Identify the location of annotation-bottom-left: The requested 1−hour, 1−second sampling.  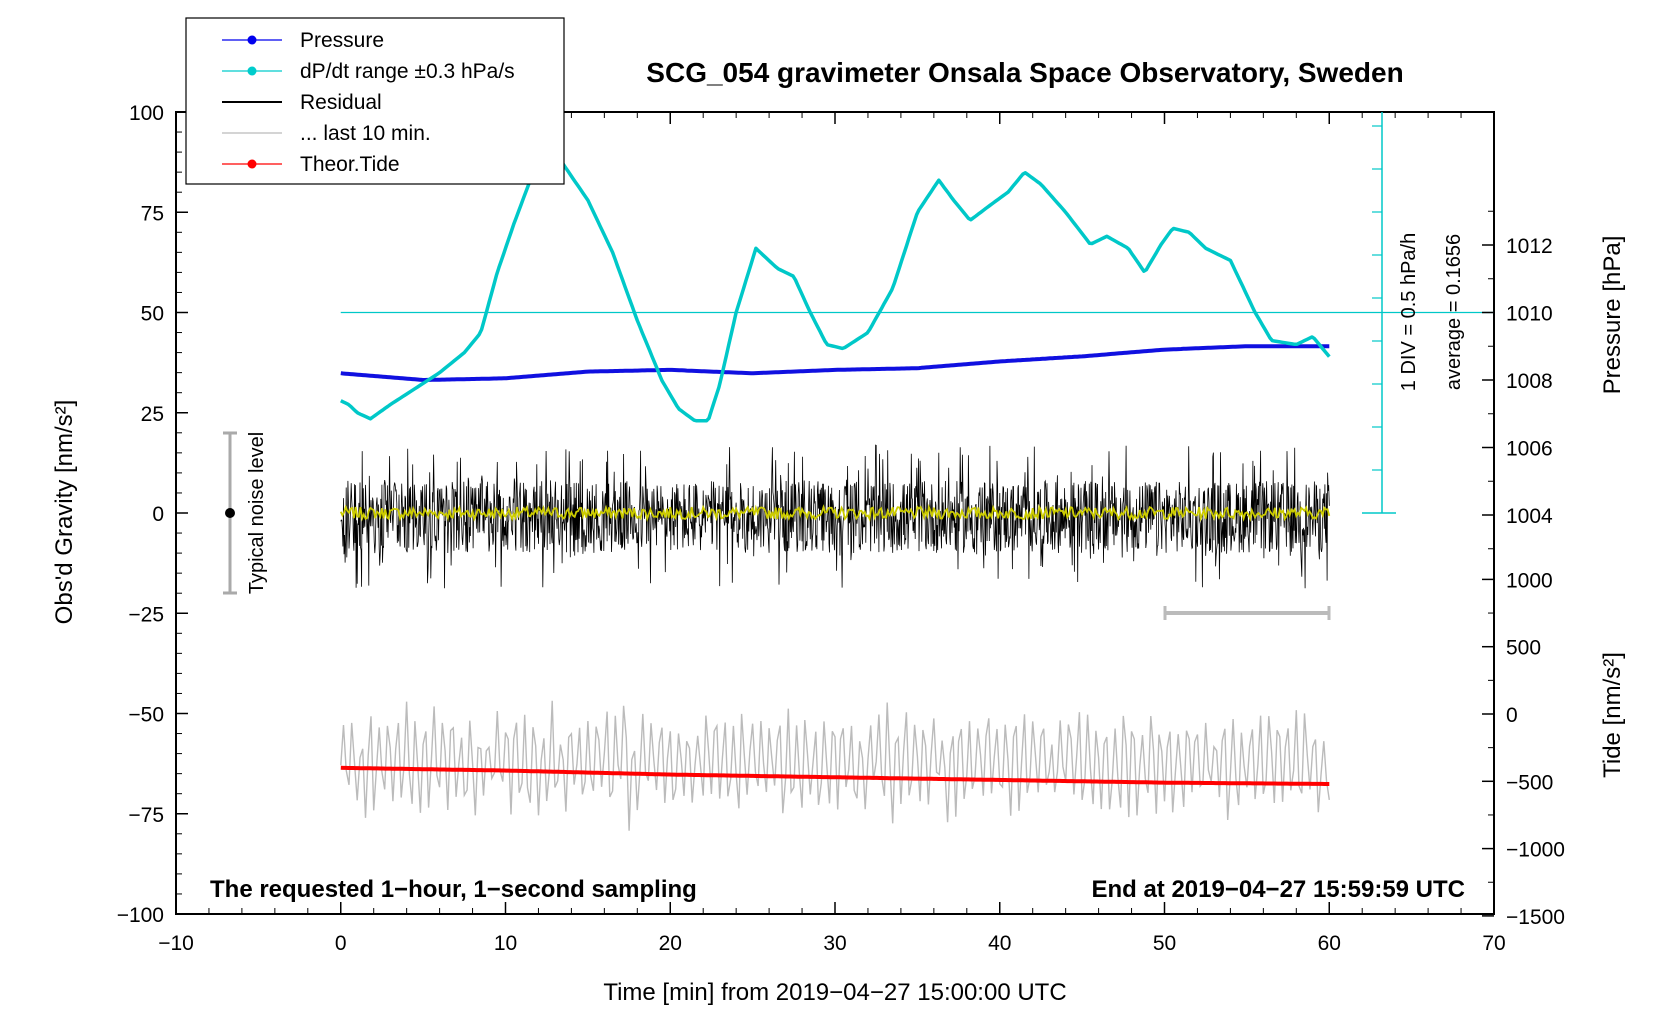
(453, 889).